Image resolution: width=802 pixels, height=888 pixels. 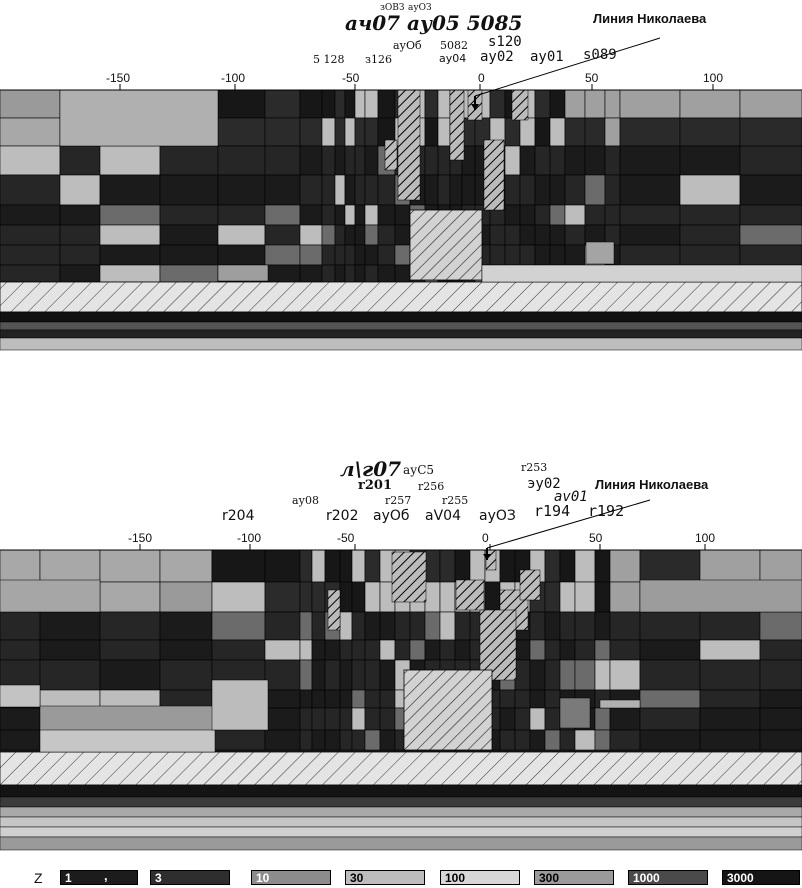 I want to click on x-tick-label: -100, so click(x=249, y=538).